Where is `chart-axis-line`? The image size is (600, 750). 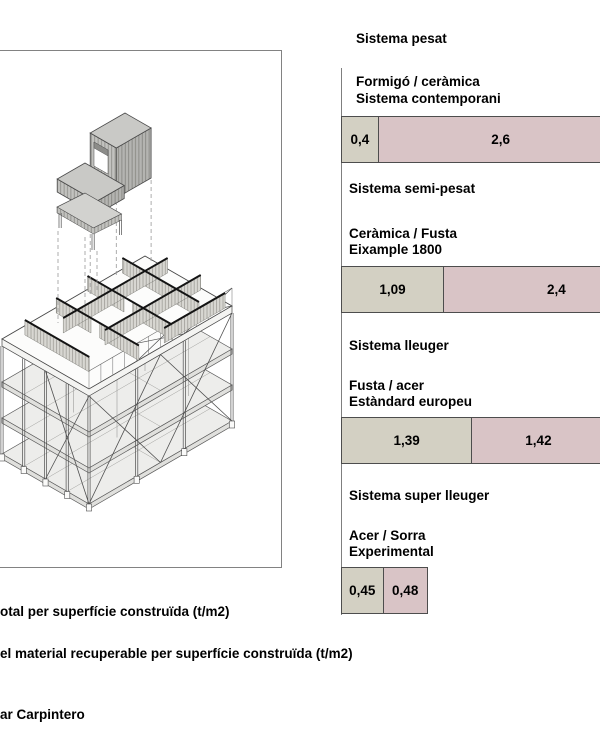 chart-axis-line is located at coordinates (341, 341).